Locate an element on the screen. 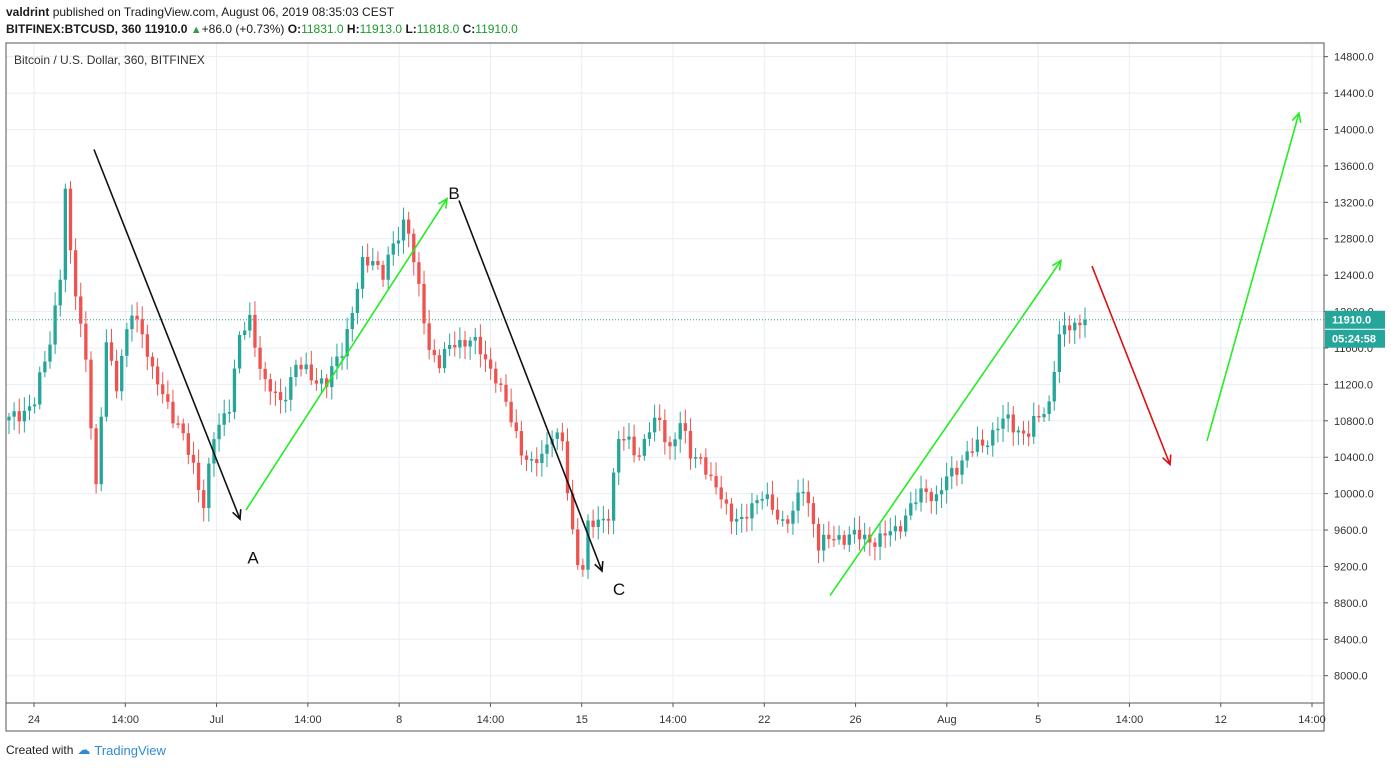  arrow-up-current-head is located at coordinates (1057, 265).